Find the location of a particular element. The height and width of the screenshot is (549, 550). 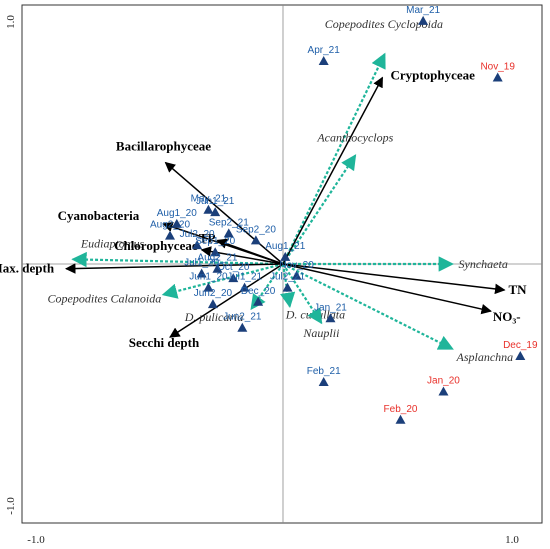

sample-label-nov-20: Nov_20 is located at coordinates (296, 265).